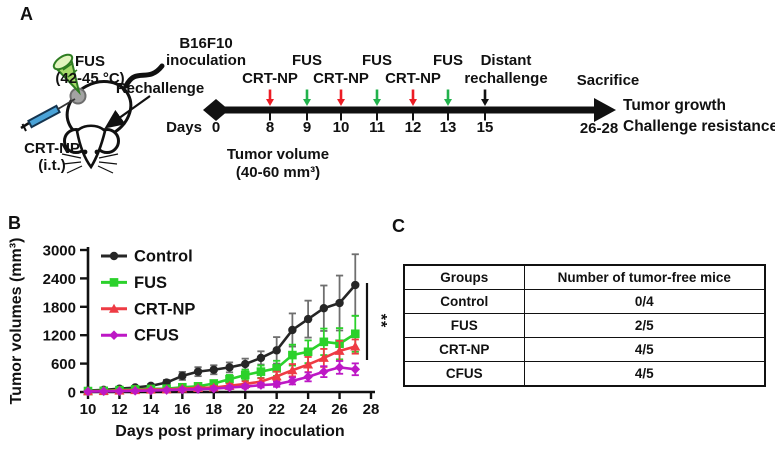 The height and width of the screenshot is (452, 775). I want to click on x-tick-label: 24, so click(308, 409).